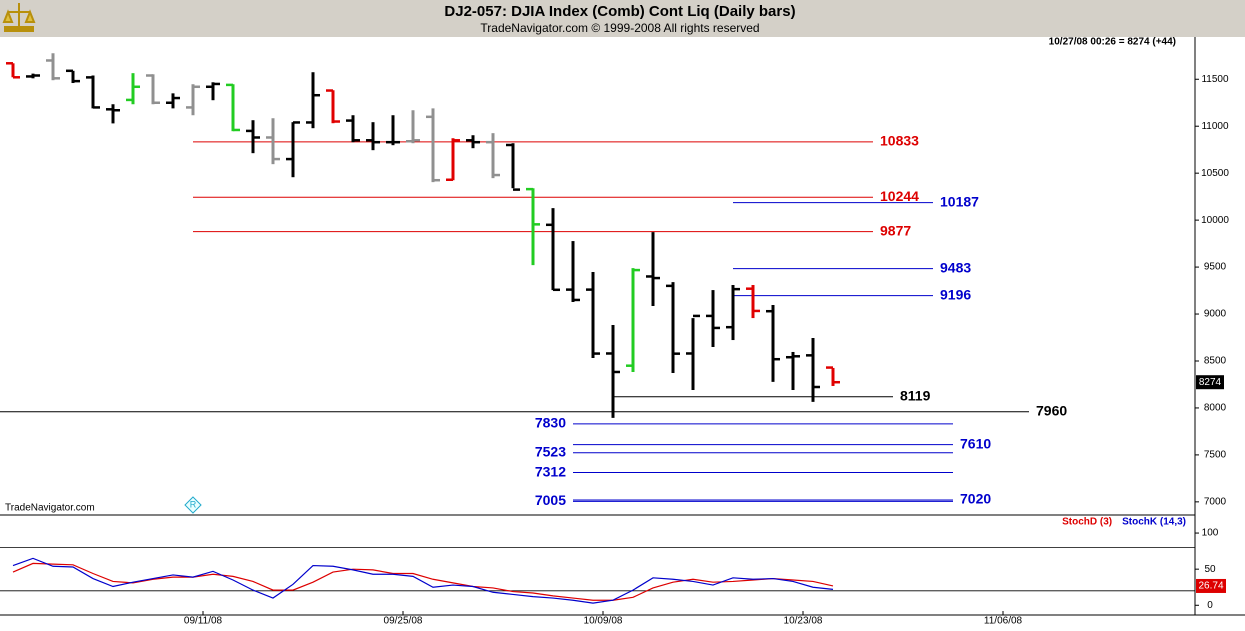 The width and height of the screenshot is (1245, 631). Describe the element at coordinates (803, 621) in the screenshot. I see `x-tick-label: 10/23/08` at that location.